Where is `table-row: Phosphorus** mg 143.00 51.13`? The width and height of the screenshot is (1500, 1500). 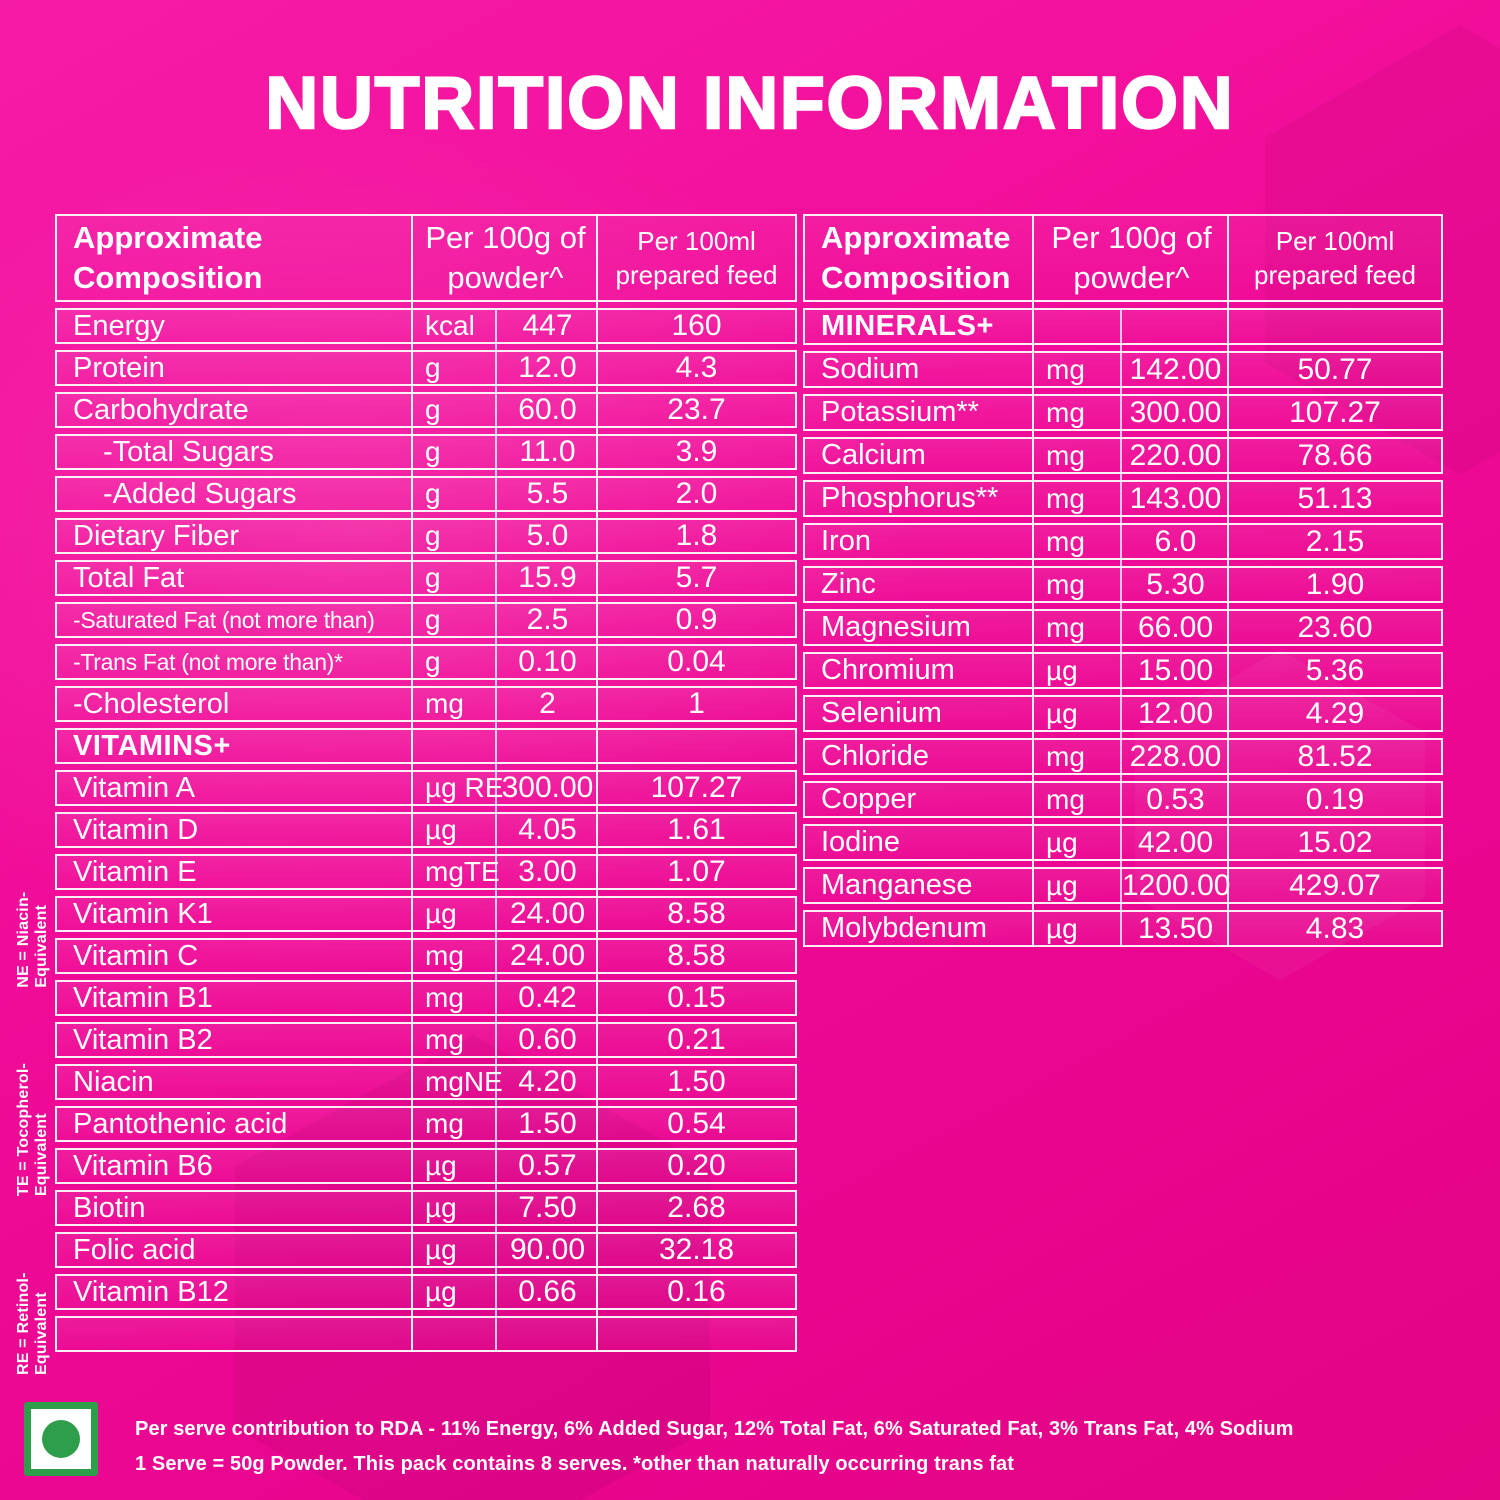 table-row: Phosphorus** mg 143.00 51.13 is located at coordinates (1123, 498).